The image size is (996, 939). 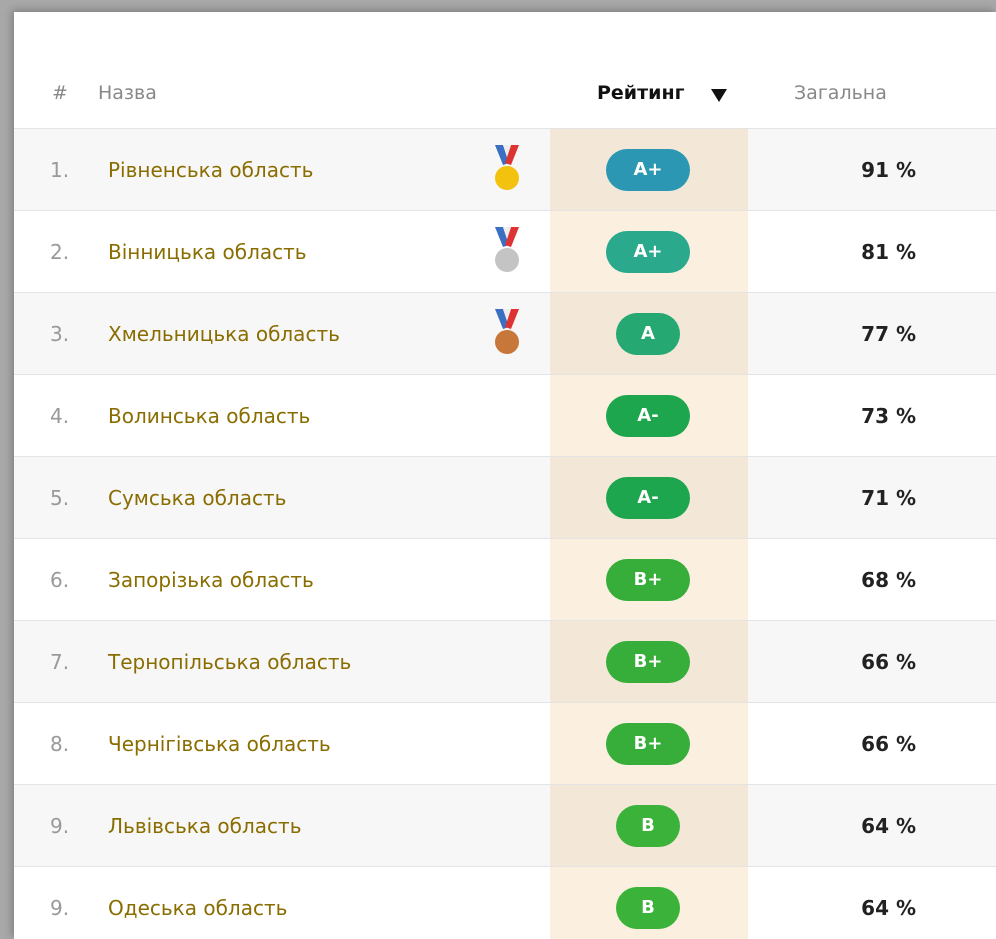 What do you see at coordinates (198, 908) in the screenshot?
I see `region-name: Одеська область` at bounding box center [198, 908].